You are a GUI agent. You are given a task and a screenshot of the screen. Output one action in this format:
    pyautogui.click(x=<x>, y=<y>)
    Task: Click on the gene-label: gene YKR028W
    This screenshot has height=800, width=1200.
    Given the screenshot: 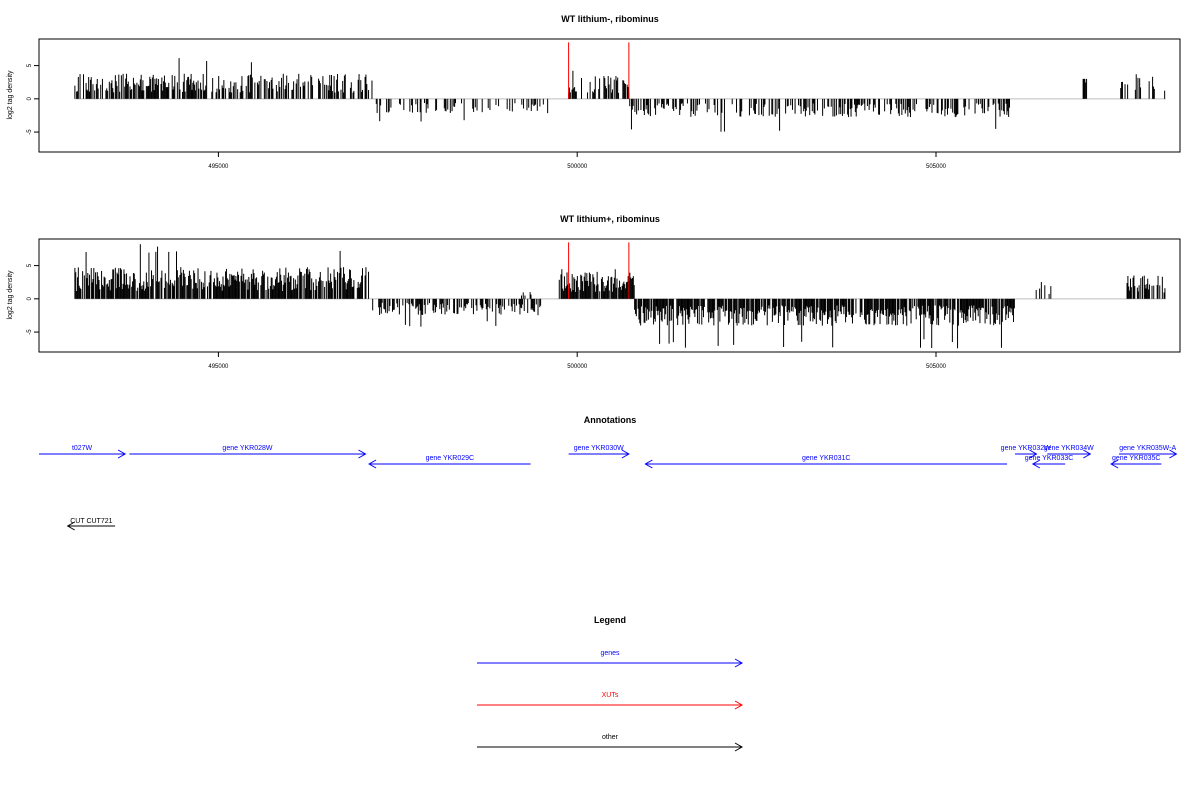 What is the action you would take?
    pyautogui.click(x=247, y=448)
    